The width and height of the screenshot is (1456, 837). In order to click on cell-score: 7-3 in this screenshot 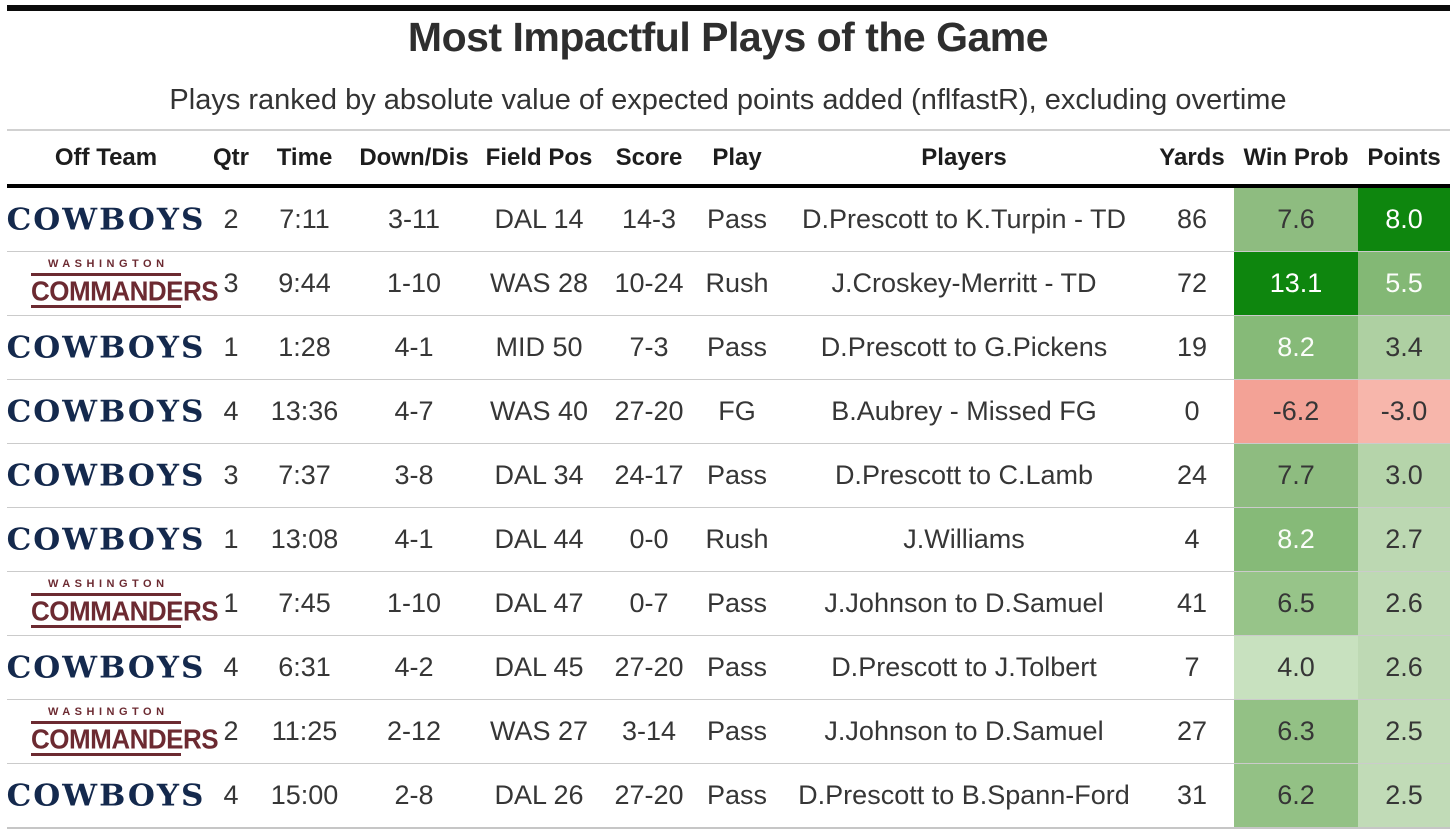, I will do `click(649, 347)`.